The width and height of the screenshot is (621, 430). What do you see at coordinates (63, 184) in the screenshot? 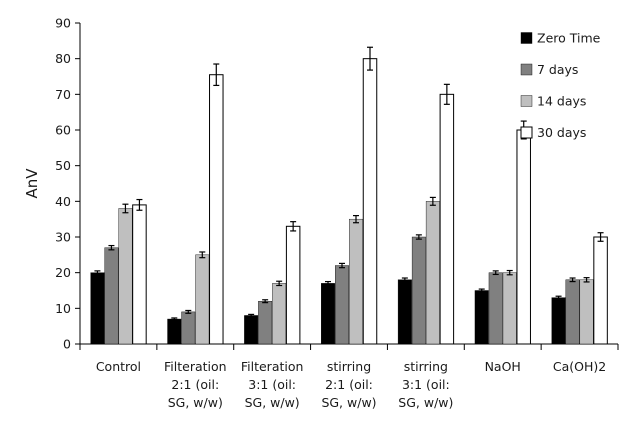
I see `y-tick-labels: 0 10 20 30 40 50 60 70 80 90` at bounding box center [63, 184].